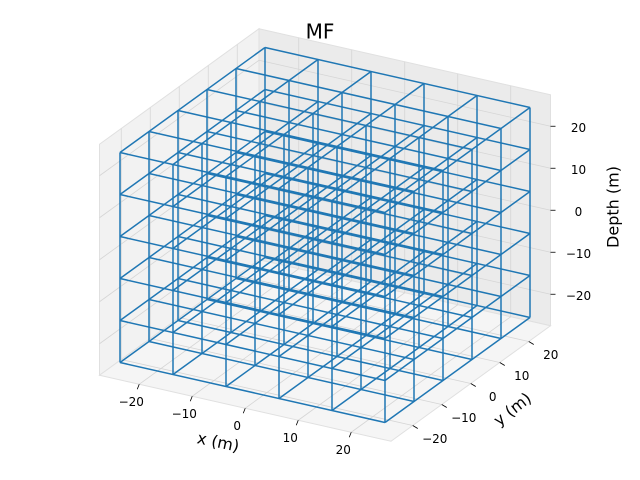  Describe the element at coordinates (613, 207) in the screenshot. I see `z-axis-label: Depth (m)` at that location.